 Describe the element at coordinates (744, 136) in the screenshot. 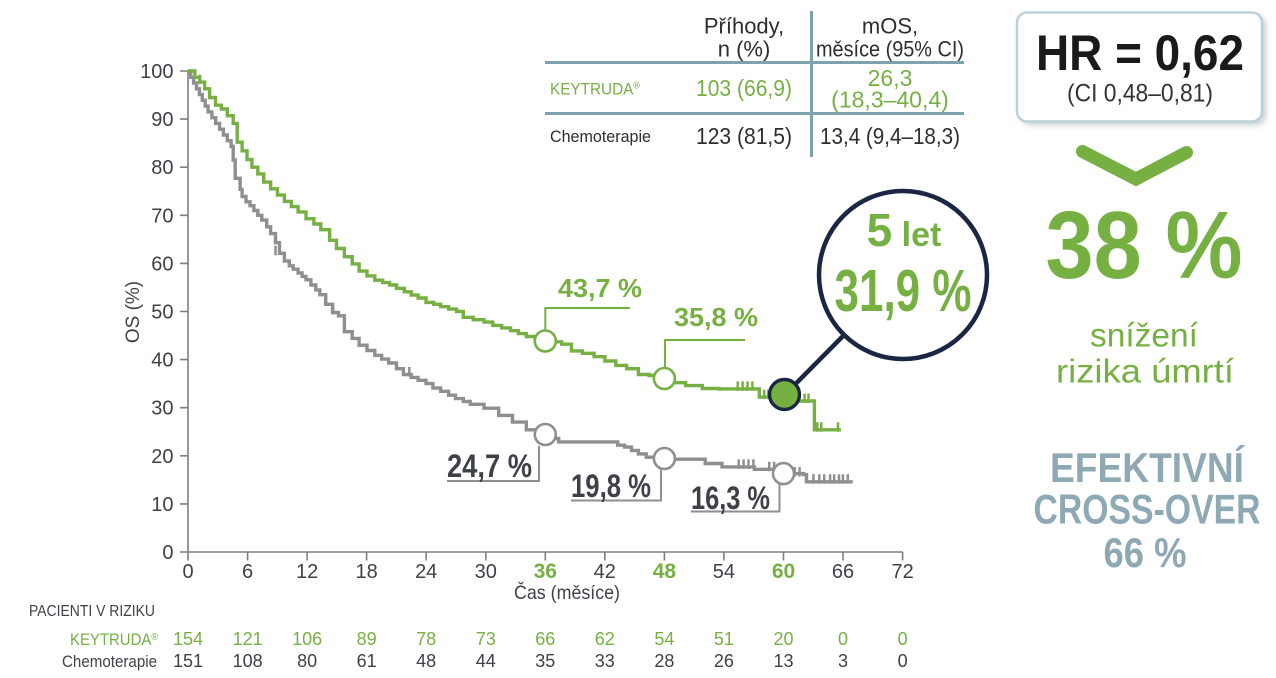

I see `svg-text: 123 (81,5)` at that location.